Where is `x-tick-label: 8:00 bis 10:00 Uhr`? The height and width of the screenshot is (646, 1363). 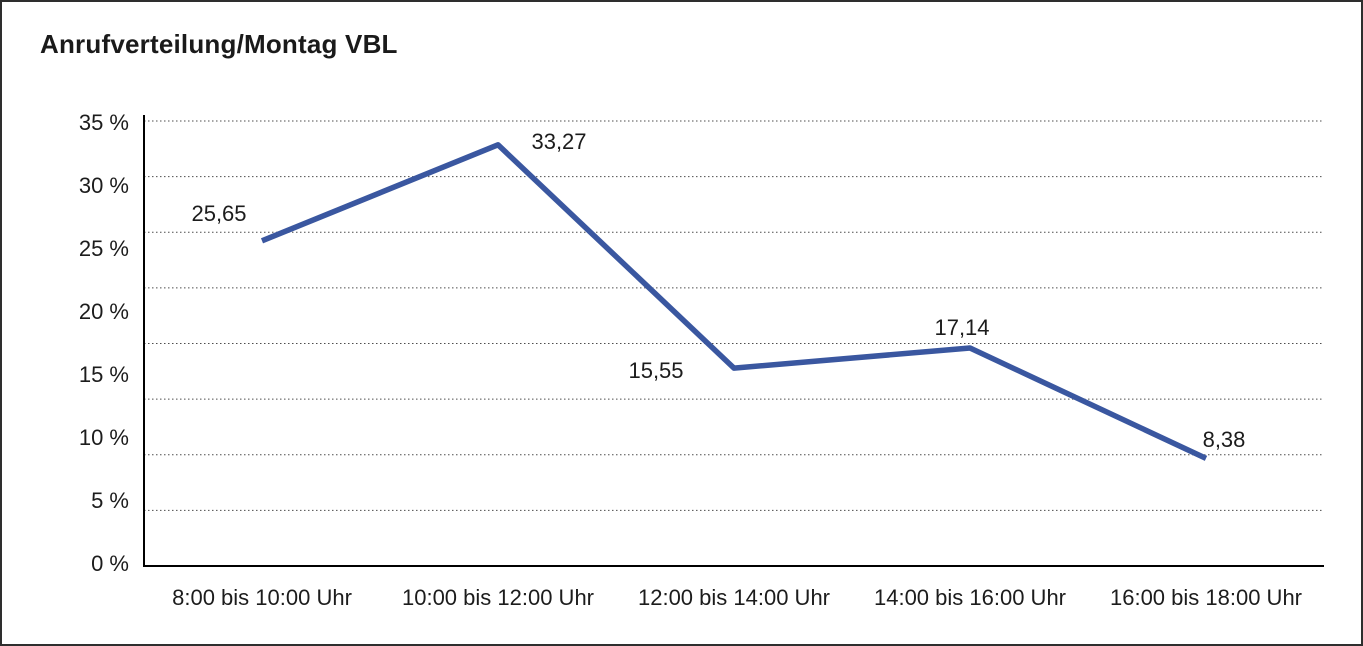 x-tick-label: 8:00 bis 10:00 Uhr is located at coordinates (262, 597).